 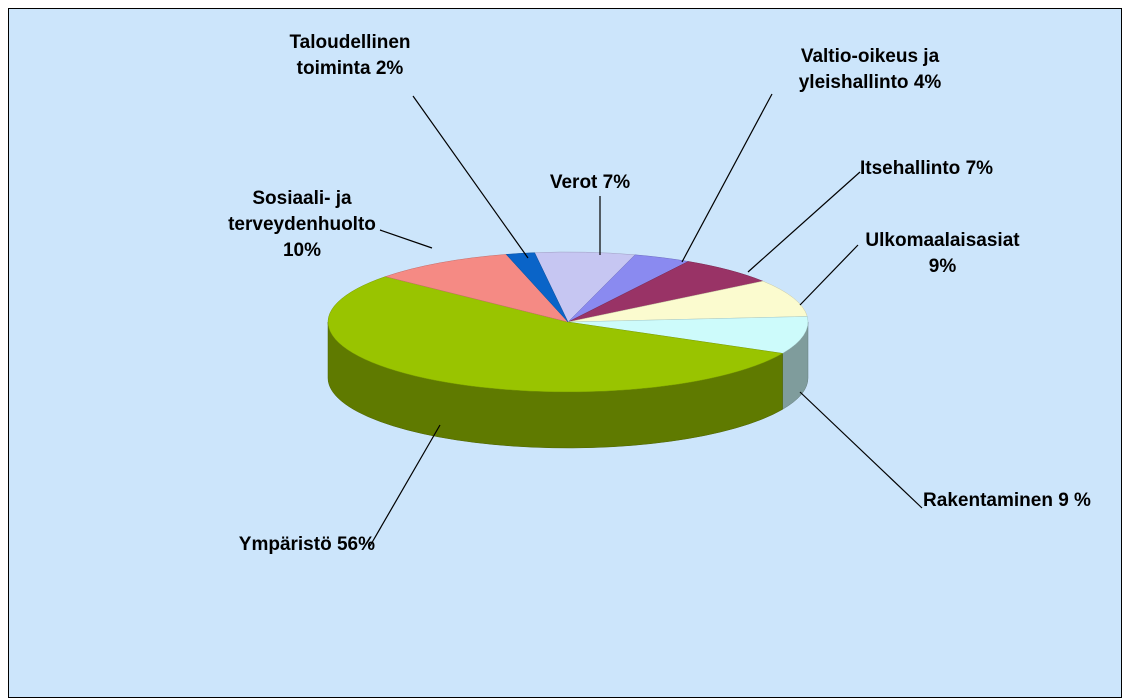 I want to click on category-label: Ulkomaalaisasiat, so click(x=942, y=240).